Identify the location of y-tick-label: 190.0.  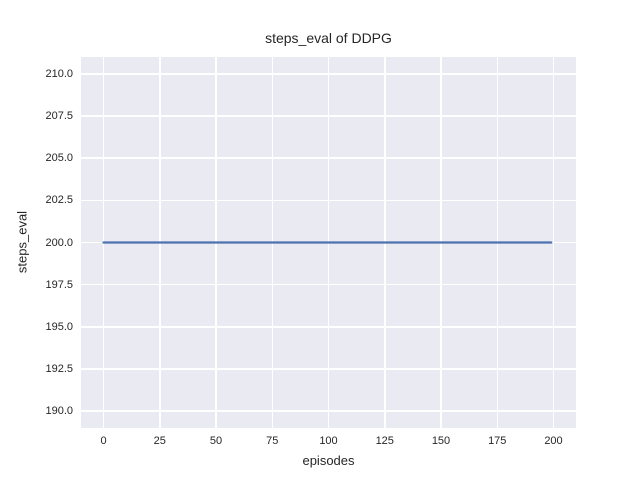
(59, 411).